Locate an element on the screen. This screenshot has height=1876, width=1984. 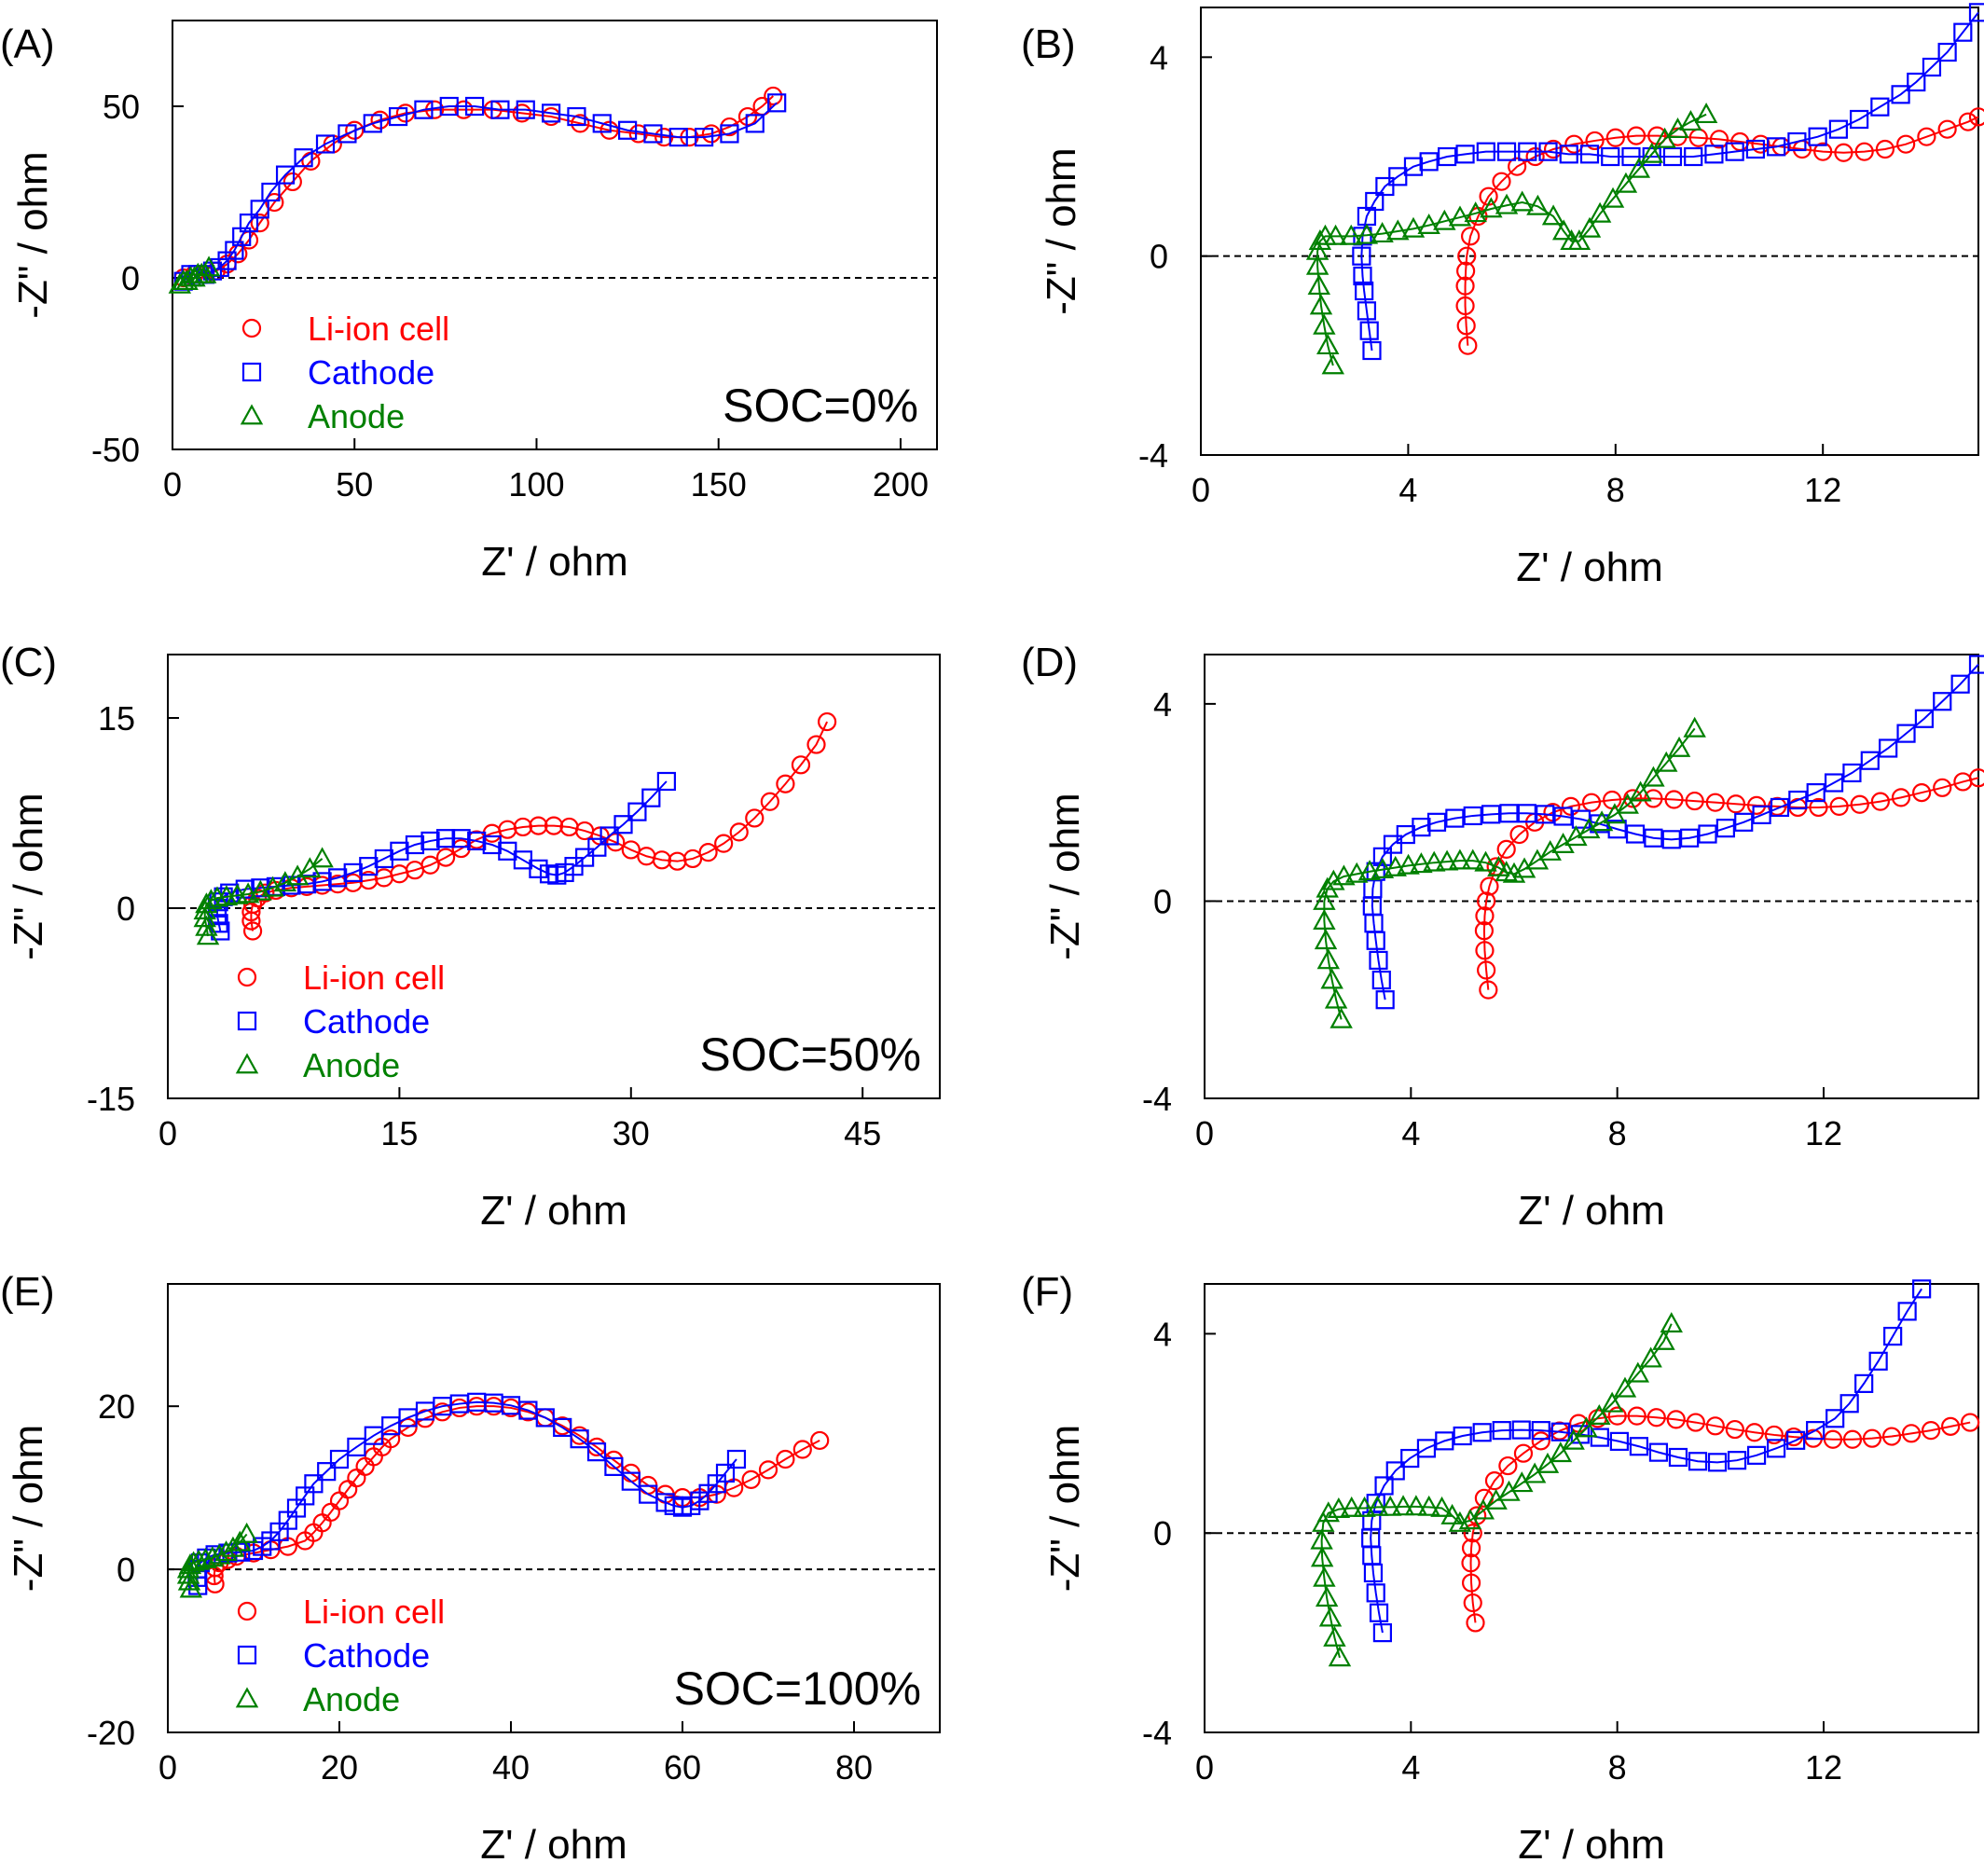
legend-label: Cathode is located at coordinates (371, 372).